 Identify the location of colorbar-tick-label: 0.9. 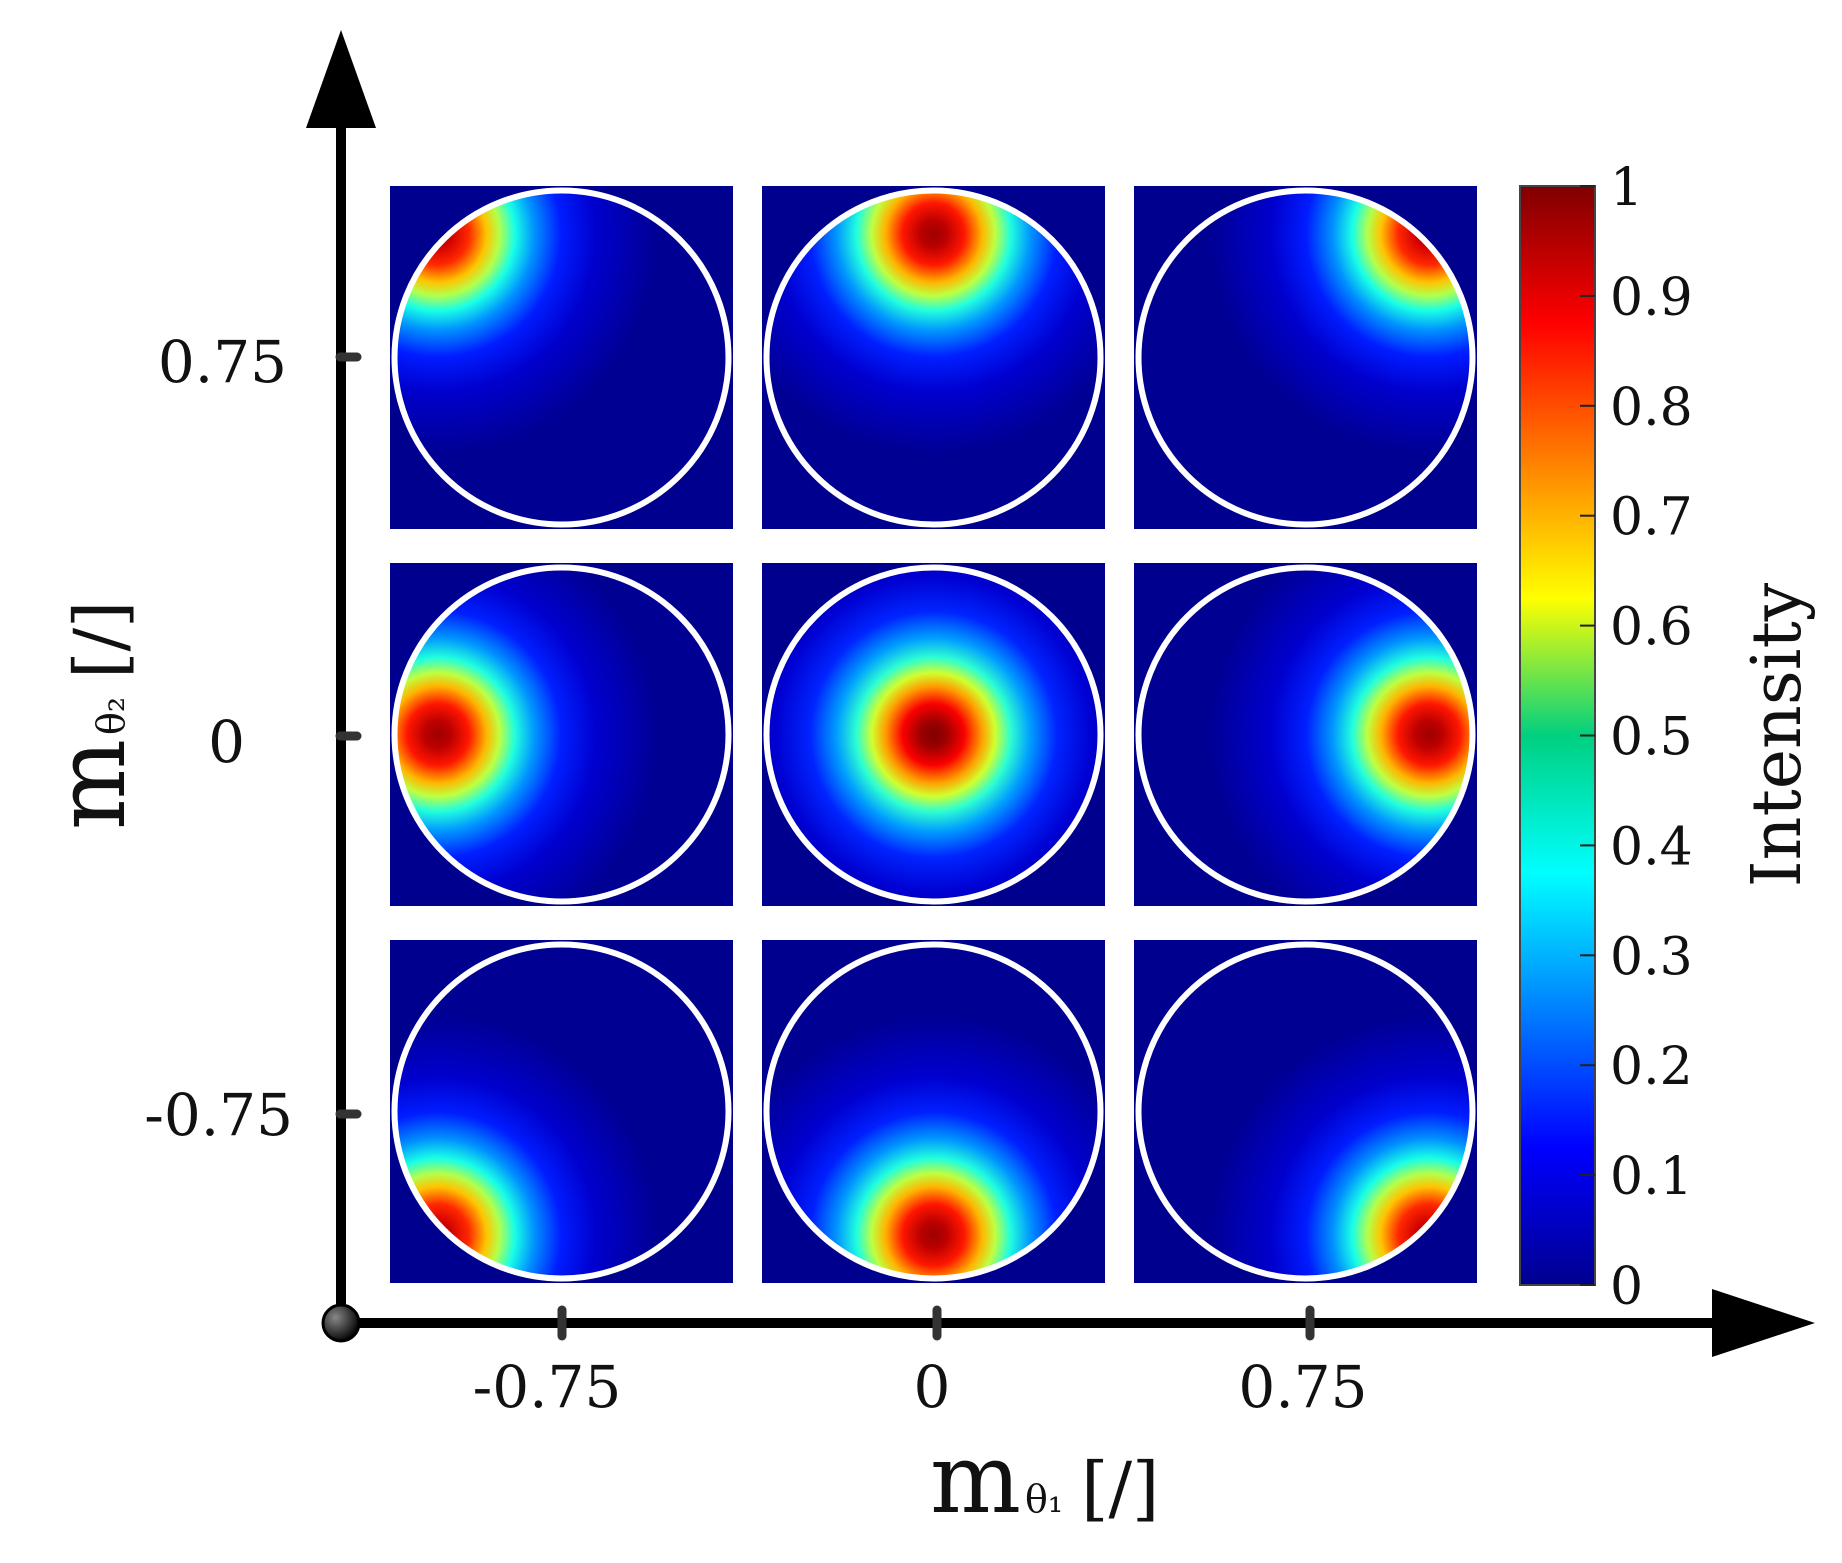
(1651, 298).